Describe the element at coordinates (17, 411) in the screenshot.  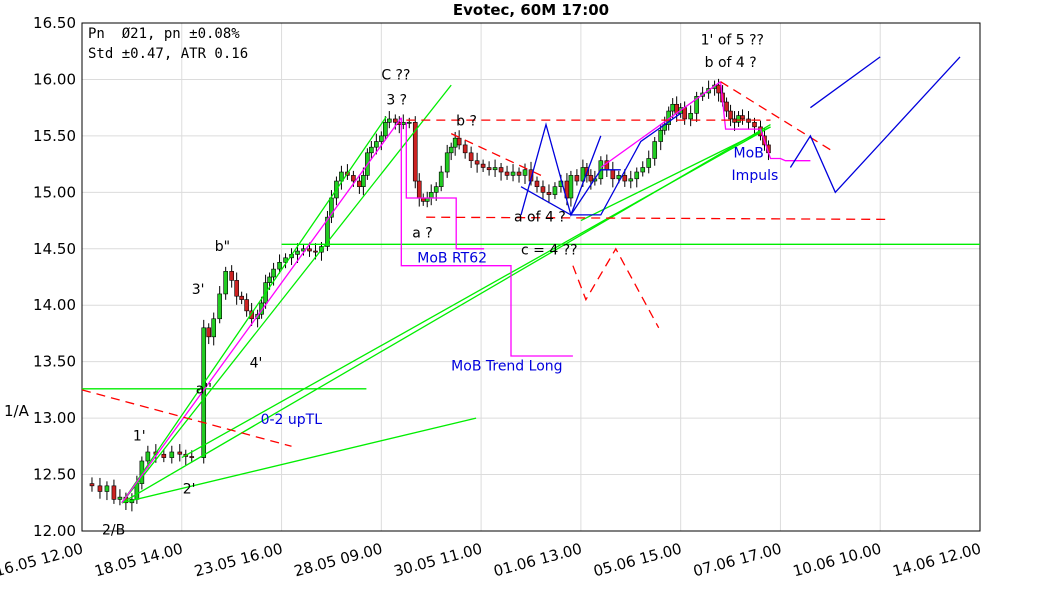
I see `y-axis-label: 1/A` at that location.